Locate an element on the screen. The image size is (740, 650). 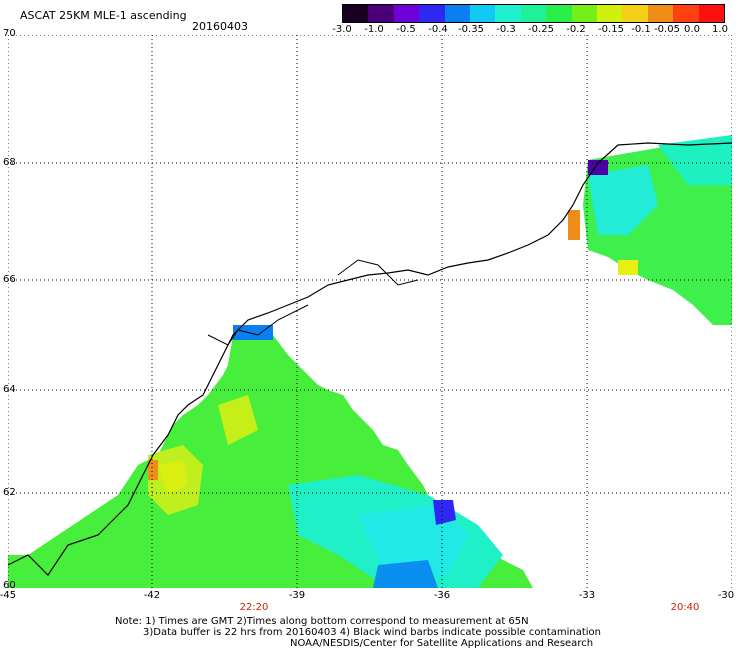
lon-label: -42 is located at coordinates (152, 595).